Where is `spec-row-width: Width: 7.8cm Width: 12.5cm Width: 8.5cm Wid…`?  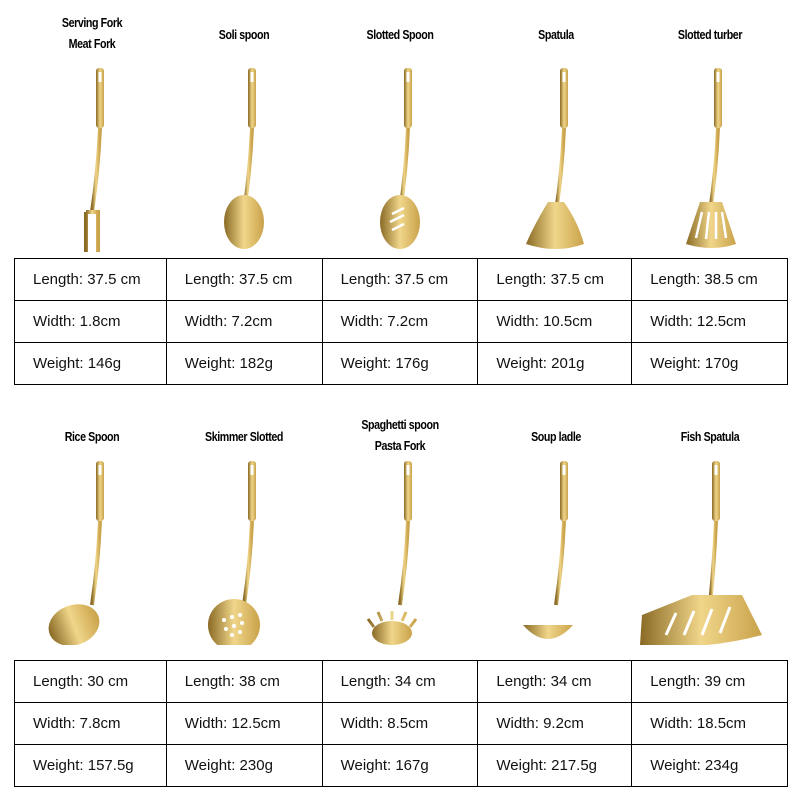 spec-row-width: Width: 7.8cm Width: 12.5cm Width: 8.5cm Wid… is located at coordinates (401, 723).